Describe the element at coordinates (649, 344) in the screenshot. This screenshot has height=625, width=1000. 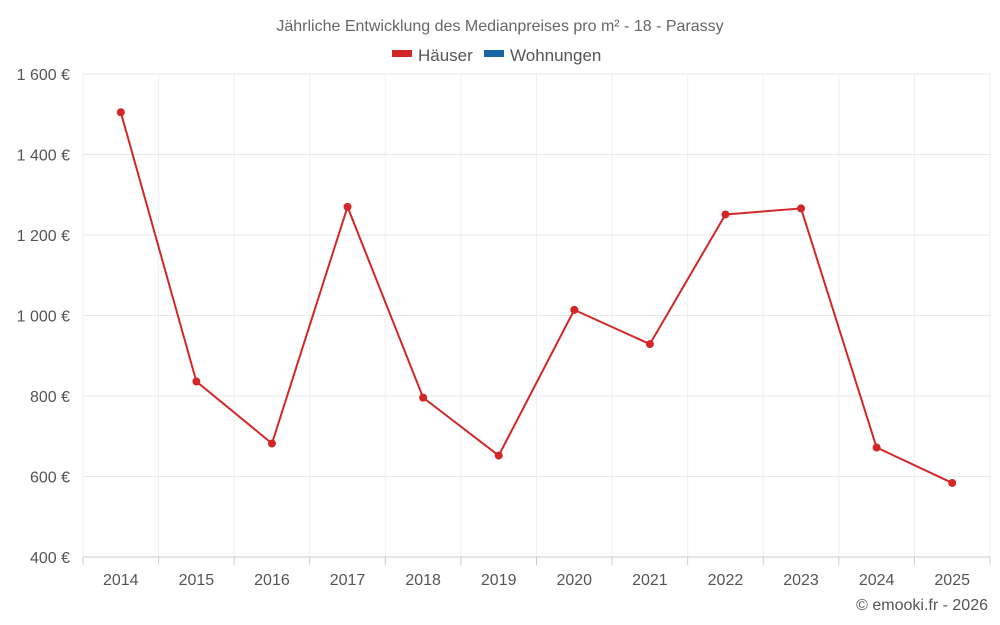
I see `data-point-haeuser-2021` at that location.